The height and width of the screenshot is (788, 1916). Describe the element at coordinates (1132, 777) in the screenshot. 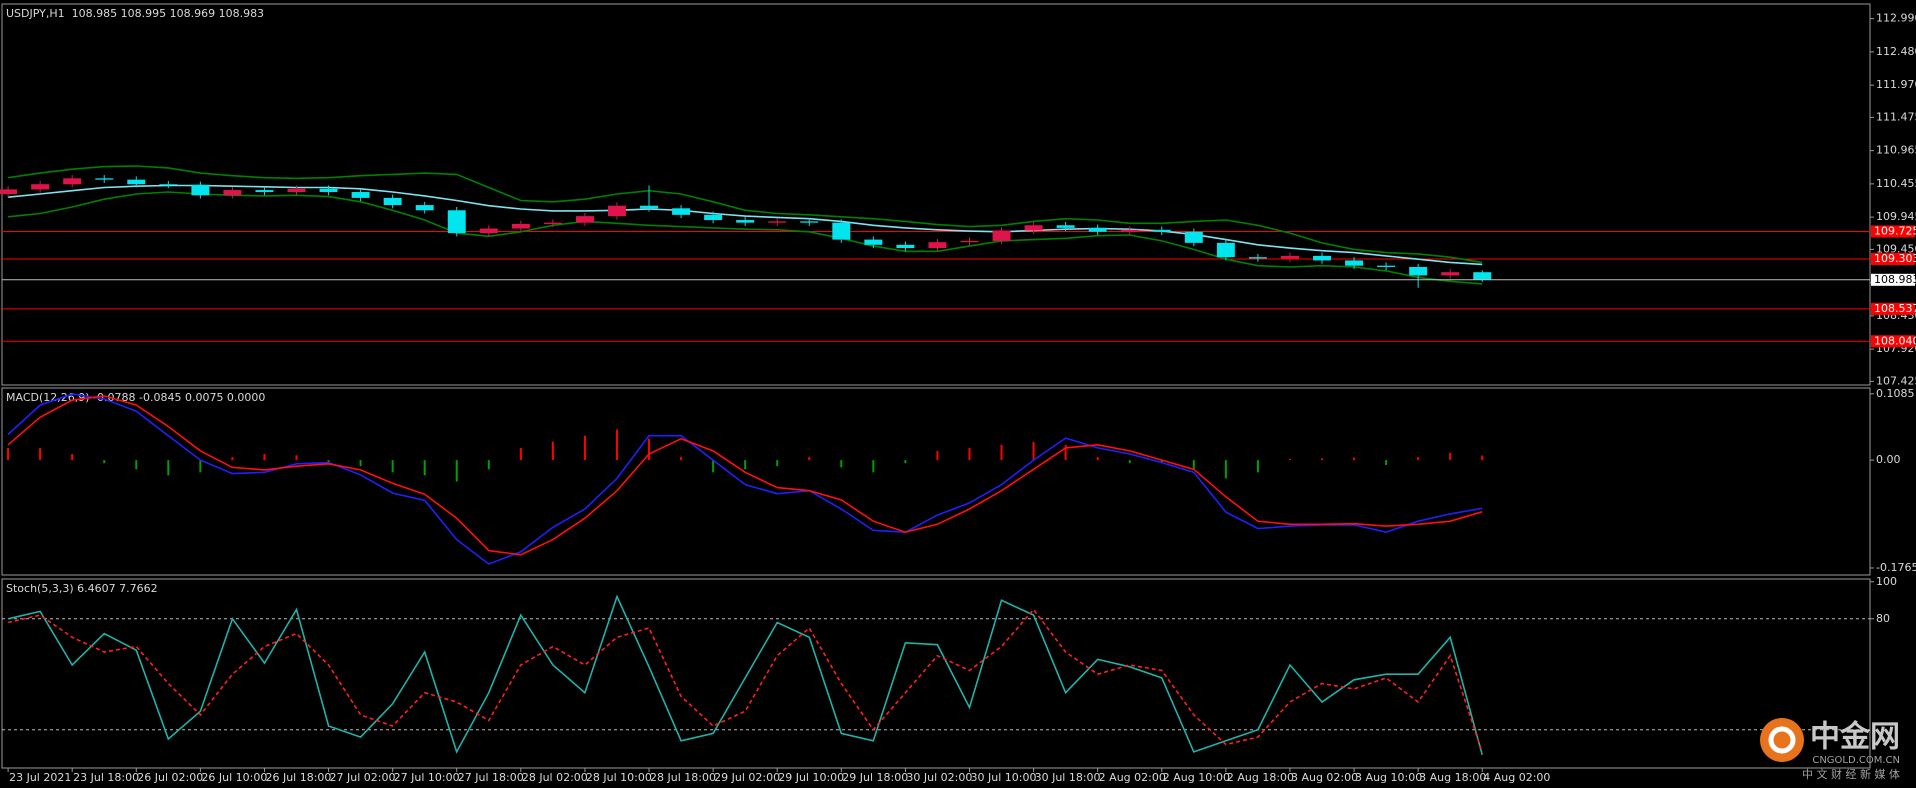

I see `x-tick-label: 2 Aug 02:00` at that location.